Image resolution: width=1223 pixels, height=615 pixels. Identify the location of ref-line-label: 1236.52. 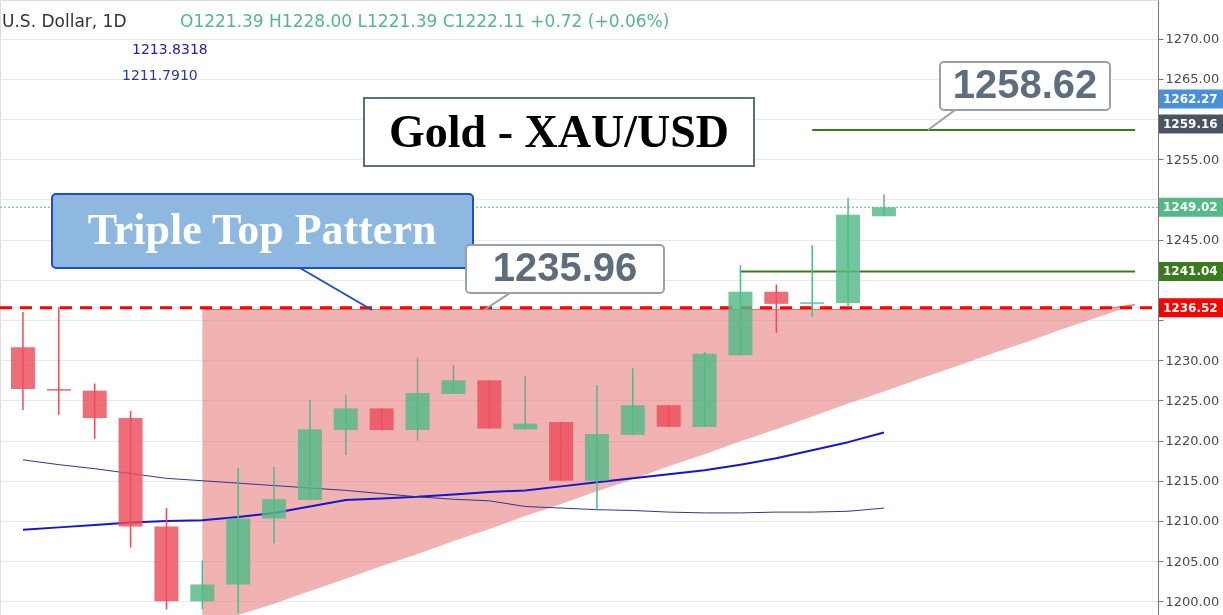
(1190, 307).